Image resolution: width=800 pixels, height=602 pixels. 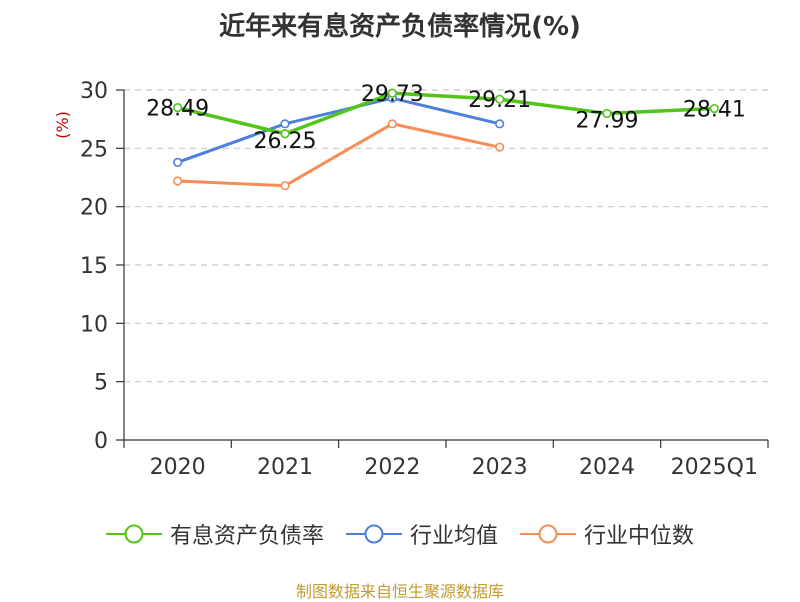 I want to click on data-labels: 28.49 26.25 29.73 29.21 27.99 28.41, so click(x=446, y=118).